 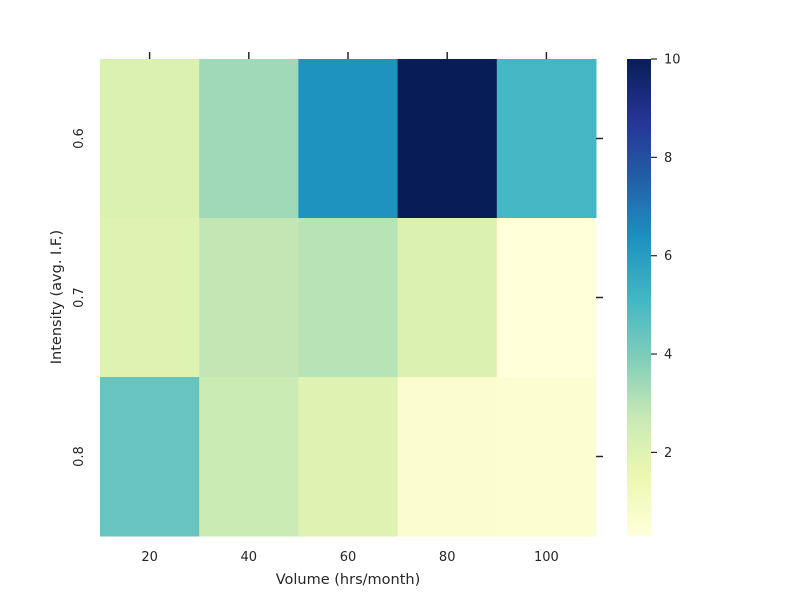 I want to click on colorbar-tick-label: 4, so click(x=668, y=355).